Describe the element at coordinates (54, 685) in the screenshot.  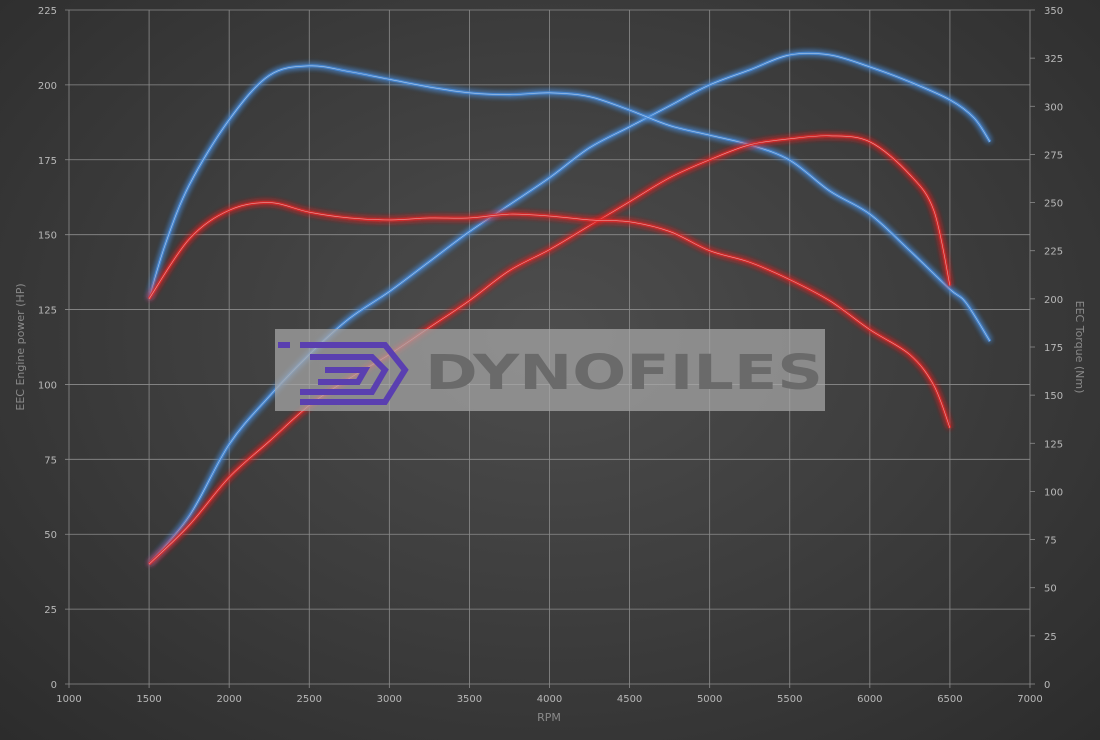
I see `y-left-tick-label: 0` at that location.